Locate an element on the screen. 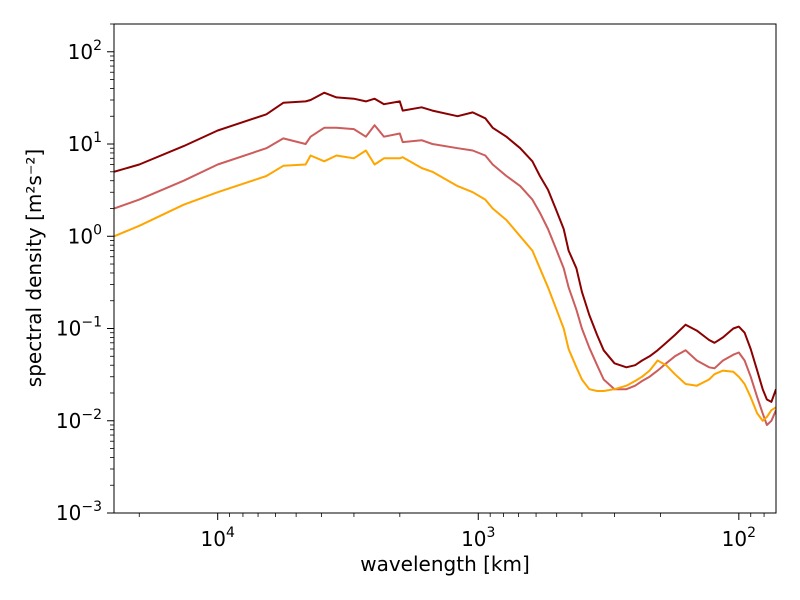  x-tick-label: 10⁴ is located at coordinates (218, 538).